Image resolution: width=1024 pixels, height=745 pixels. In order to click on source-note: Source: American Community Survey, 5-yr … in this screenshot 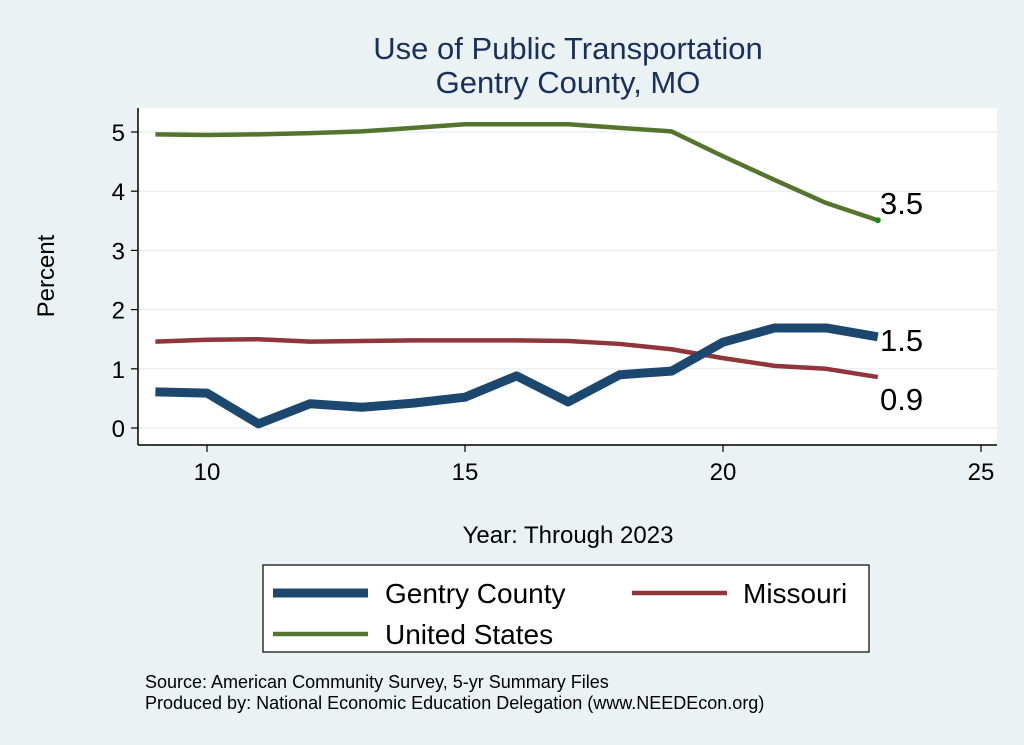, I will do `click(377, 682)`.